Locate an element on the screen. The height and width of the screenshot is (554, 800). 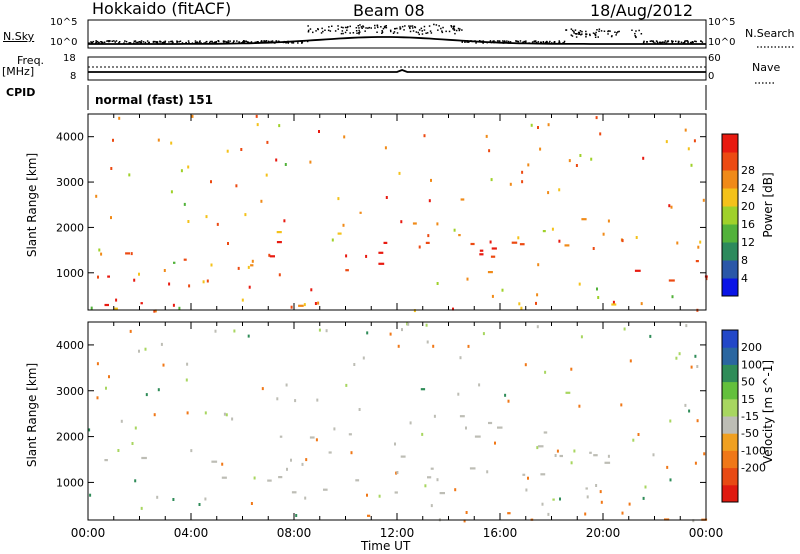
date-title: 18/Aug/2012 is located at coordinates (642, 10).